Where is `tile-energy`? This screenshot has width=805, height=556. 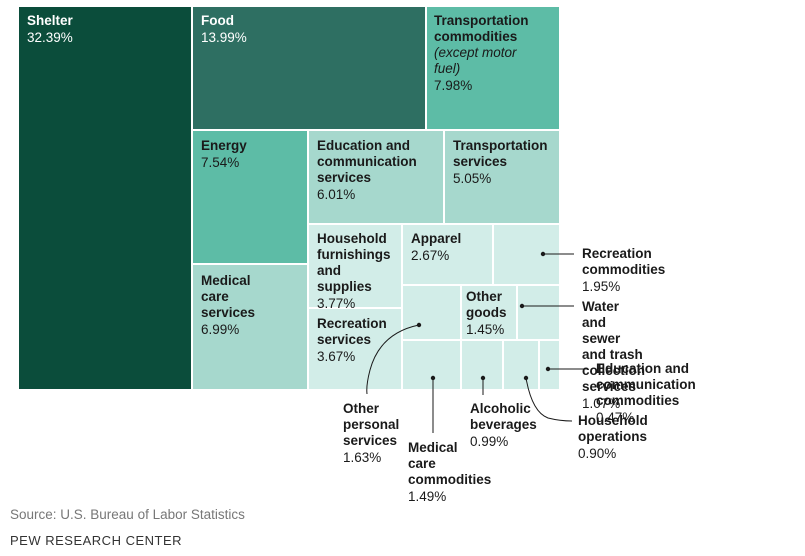 tile-energy is located at coordinates (250, 197).